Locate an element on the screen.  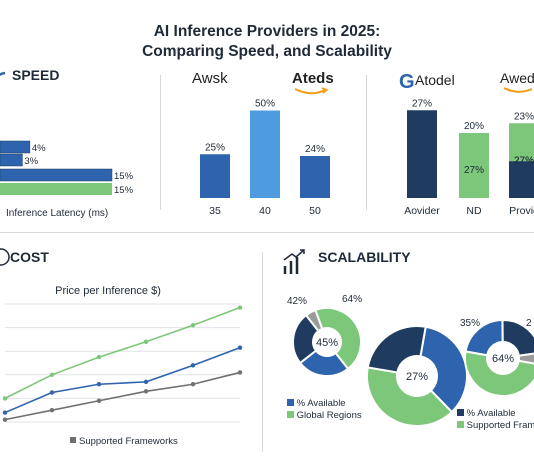
legend-label: Supported Frame is located at coordinates (500, 425).